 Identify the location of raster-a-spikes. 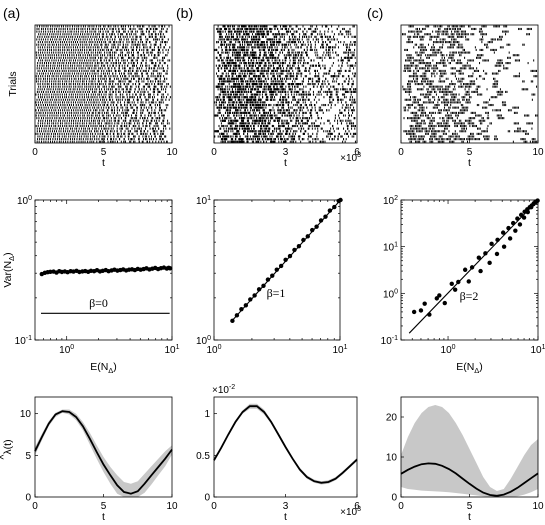
(103, 84).